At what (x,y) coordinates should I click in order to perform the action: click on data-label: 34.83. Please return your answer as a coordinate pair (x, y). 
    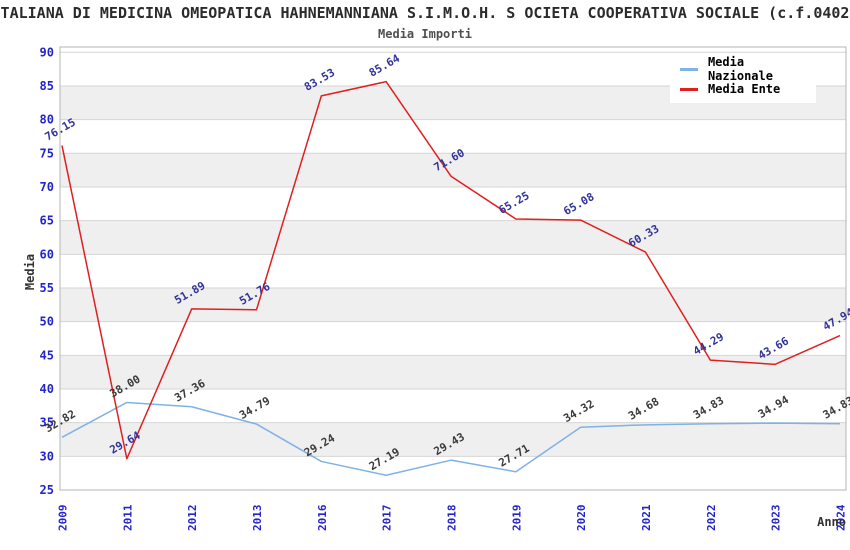
    Looking at the image, I should click on (708, 408).